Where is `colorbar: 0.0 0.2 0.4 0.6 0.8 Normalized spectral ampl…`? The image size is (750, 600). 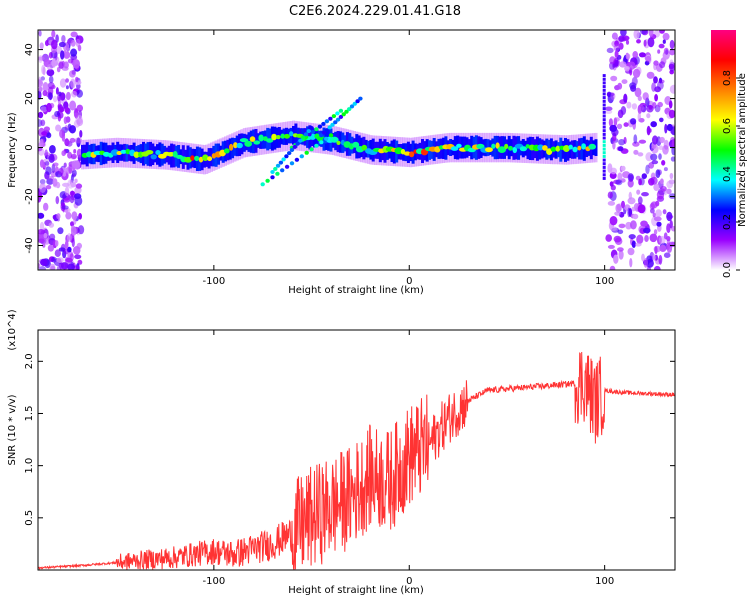
colorbar: 0.0 0.2 0.4 0.6 0.8 Normalized spectral ampl… is located at coordinates (729, 154).